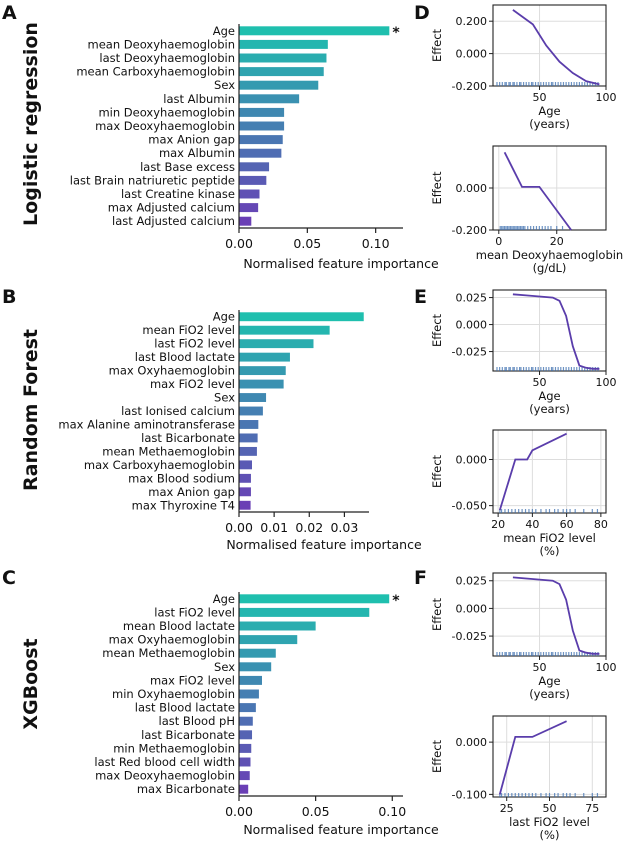 The height and width of the screenshot is (850, 624). I want to click on x-tick-label: 80, so click(601, 524).